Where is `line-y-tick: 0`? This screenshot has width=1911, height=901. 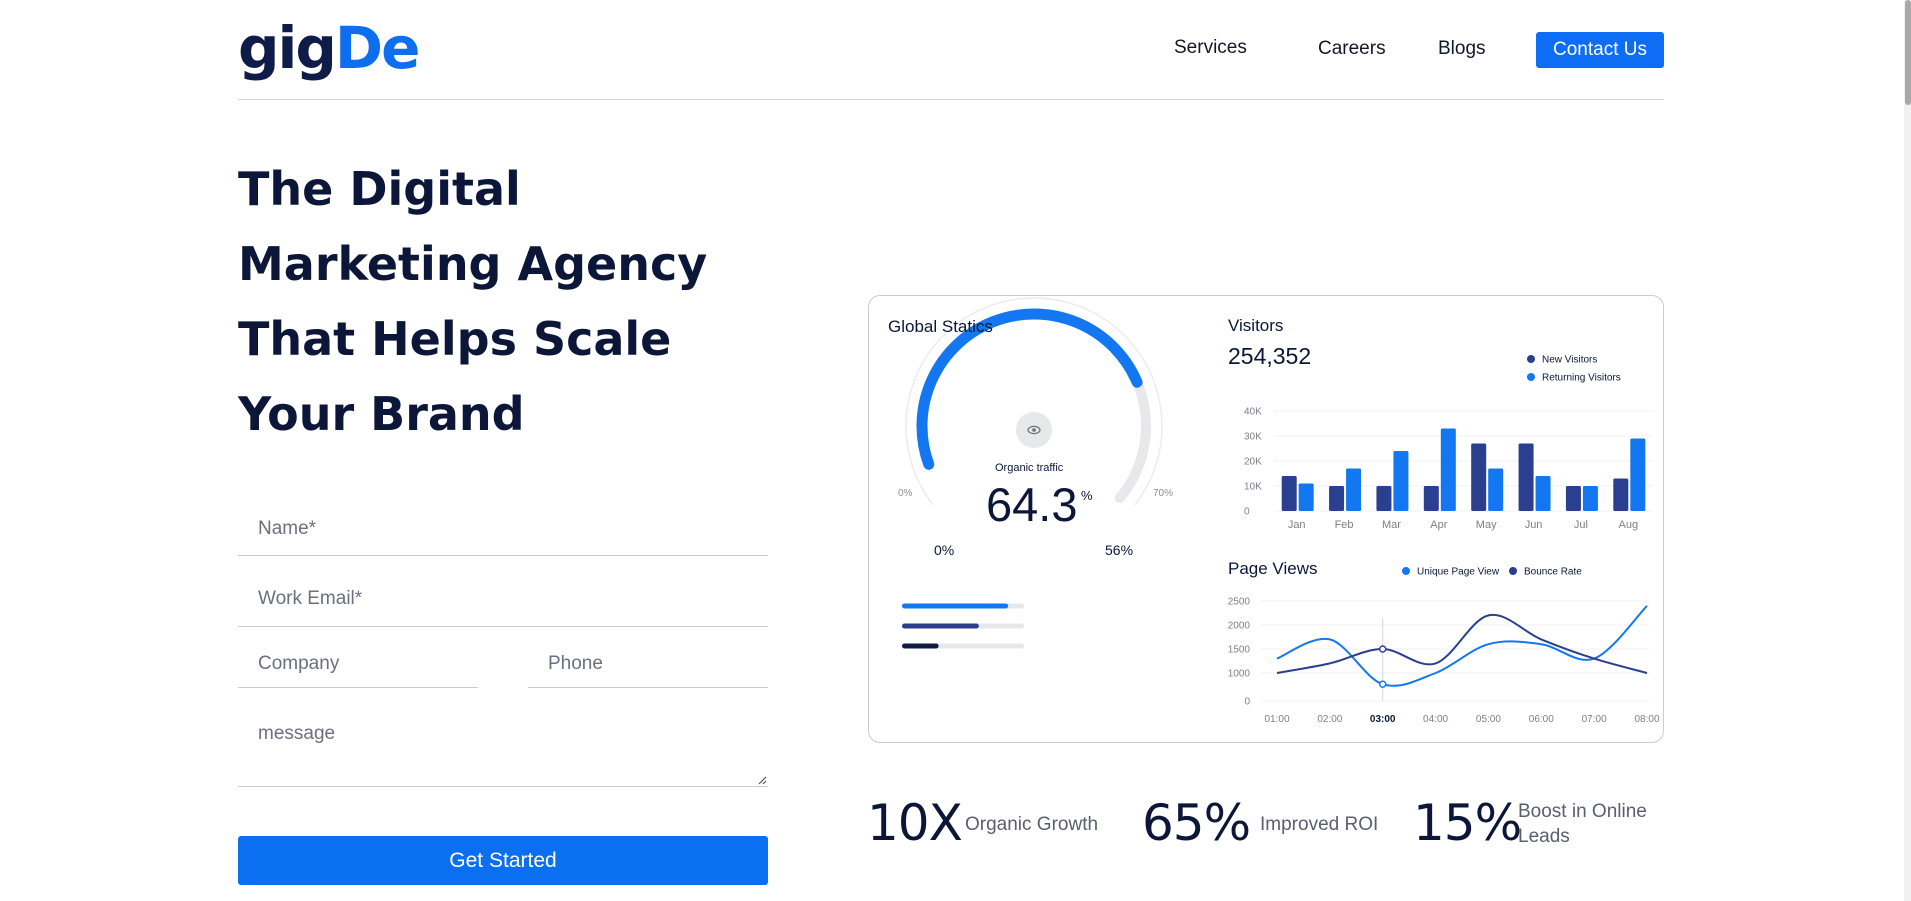 line-y-tick: 0 is located at coordinates (1247, 702).